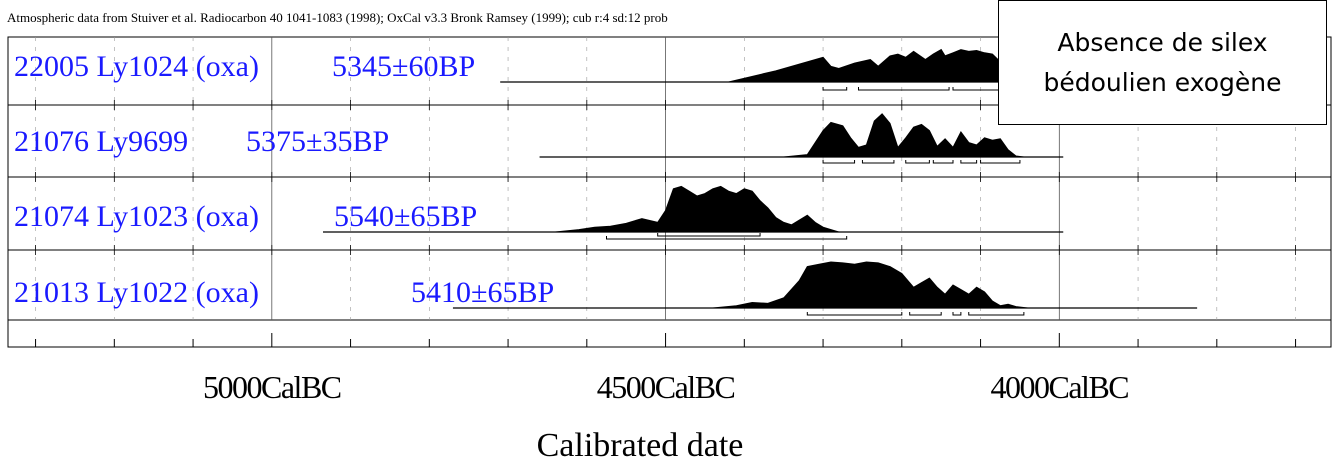 The width and height of the screenshot is (1344, 469). Describe the element at coordinates (272, 387) in the screenshot. I see `tick-label: 5000CalBC` at that location.